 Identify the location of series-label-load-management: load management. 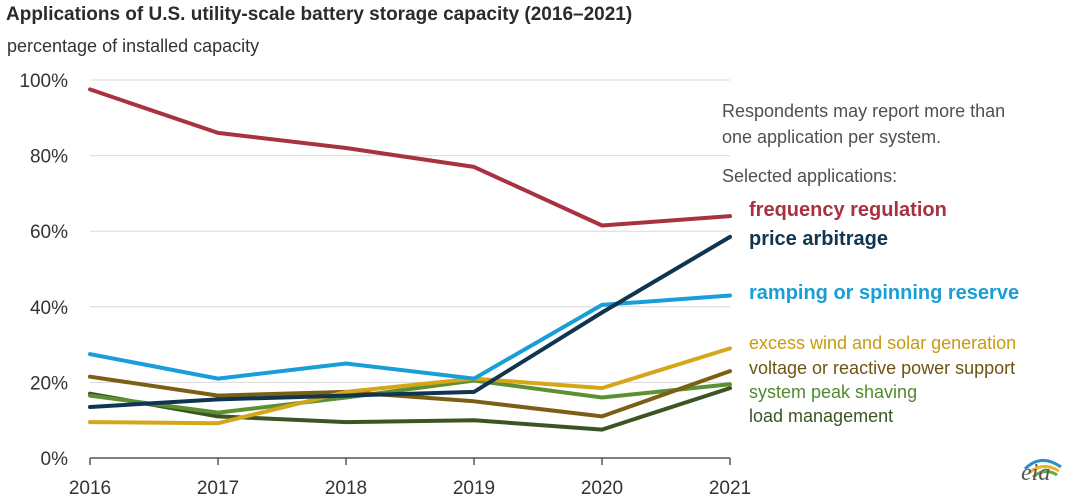
(821, 416).